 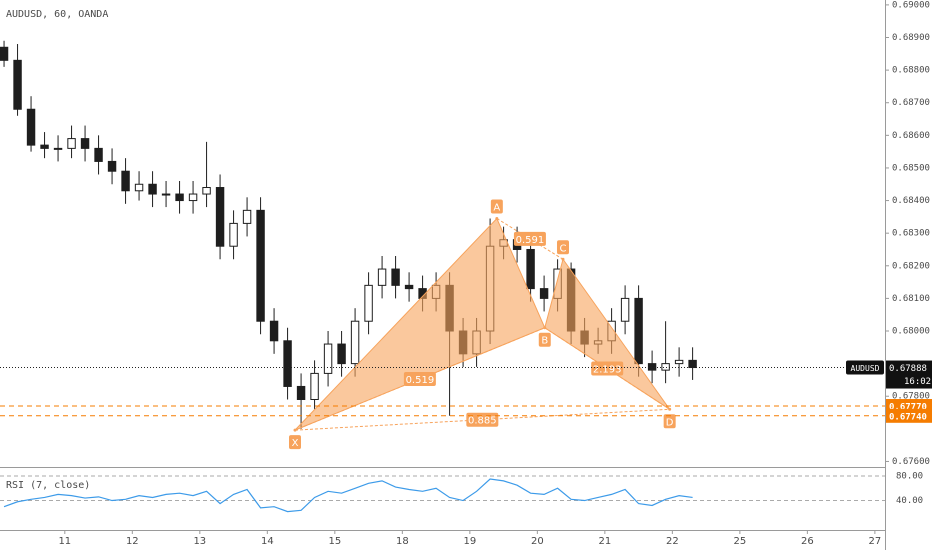 I want to click on price-box, so click(x=909, y=374).